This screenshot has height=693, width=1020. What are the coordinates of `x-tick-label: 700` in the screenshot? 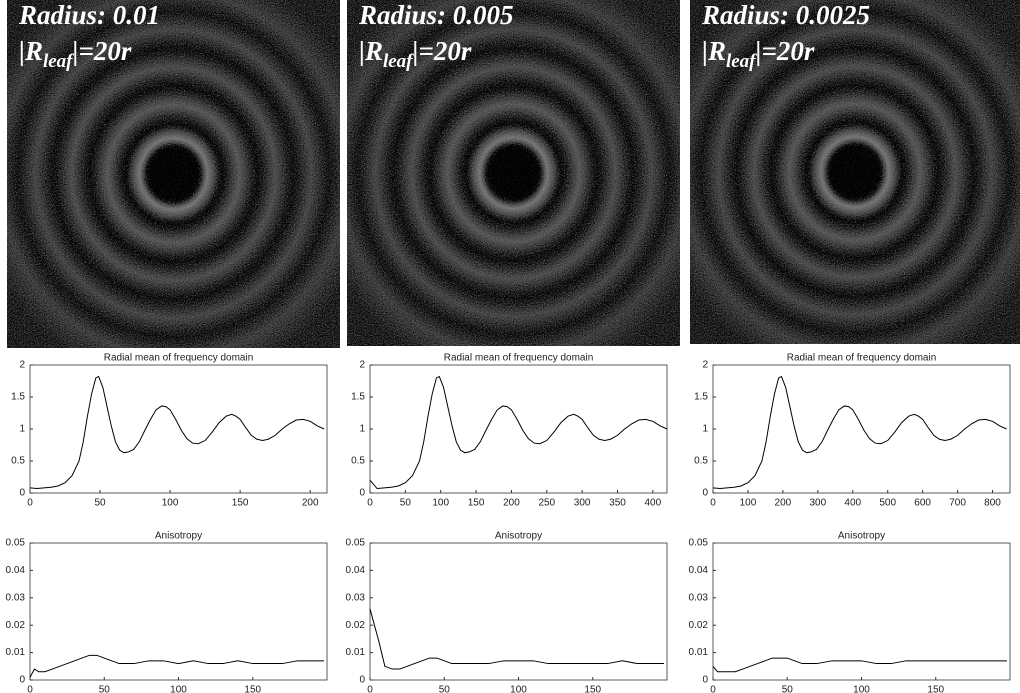 It's located at (957, 503).